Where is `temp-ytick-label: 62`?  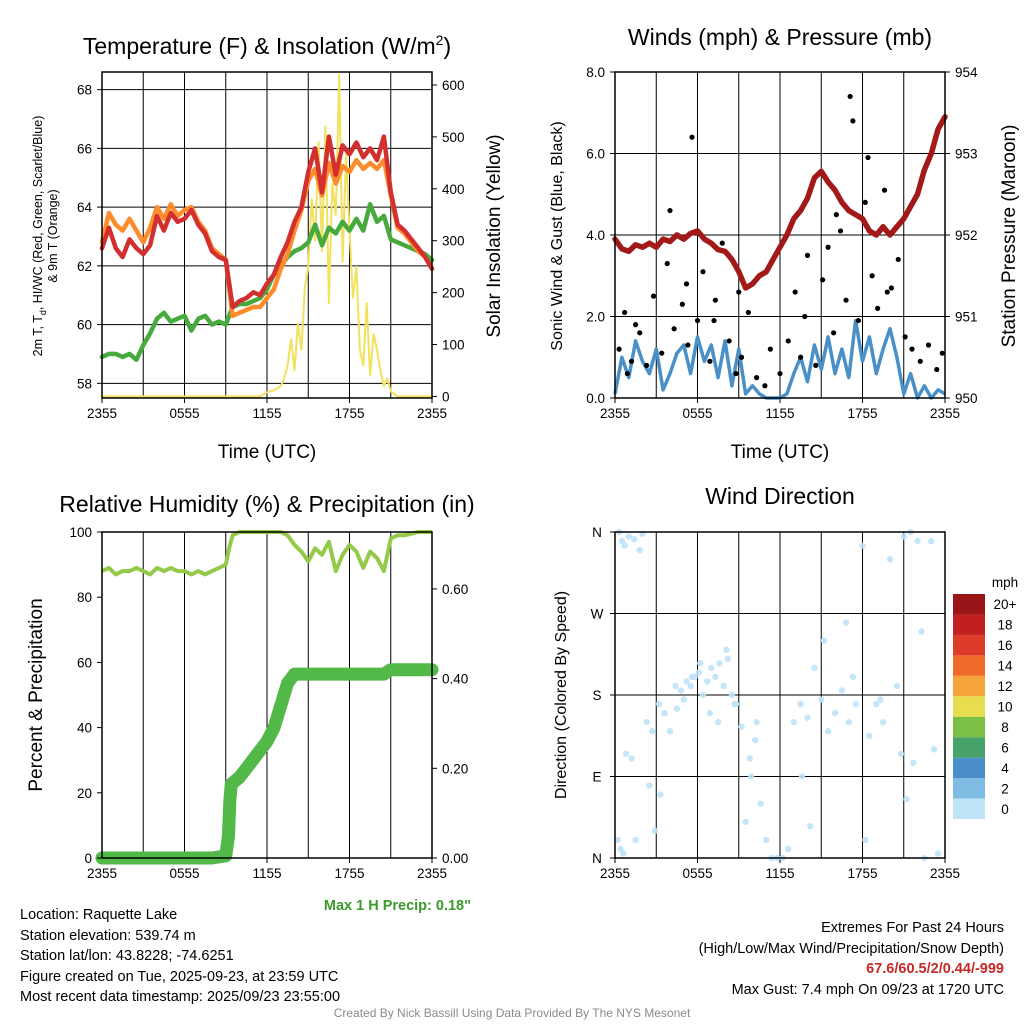
temp-ytick-label: 62 is located at coordinates (84, 266).